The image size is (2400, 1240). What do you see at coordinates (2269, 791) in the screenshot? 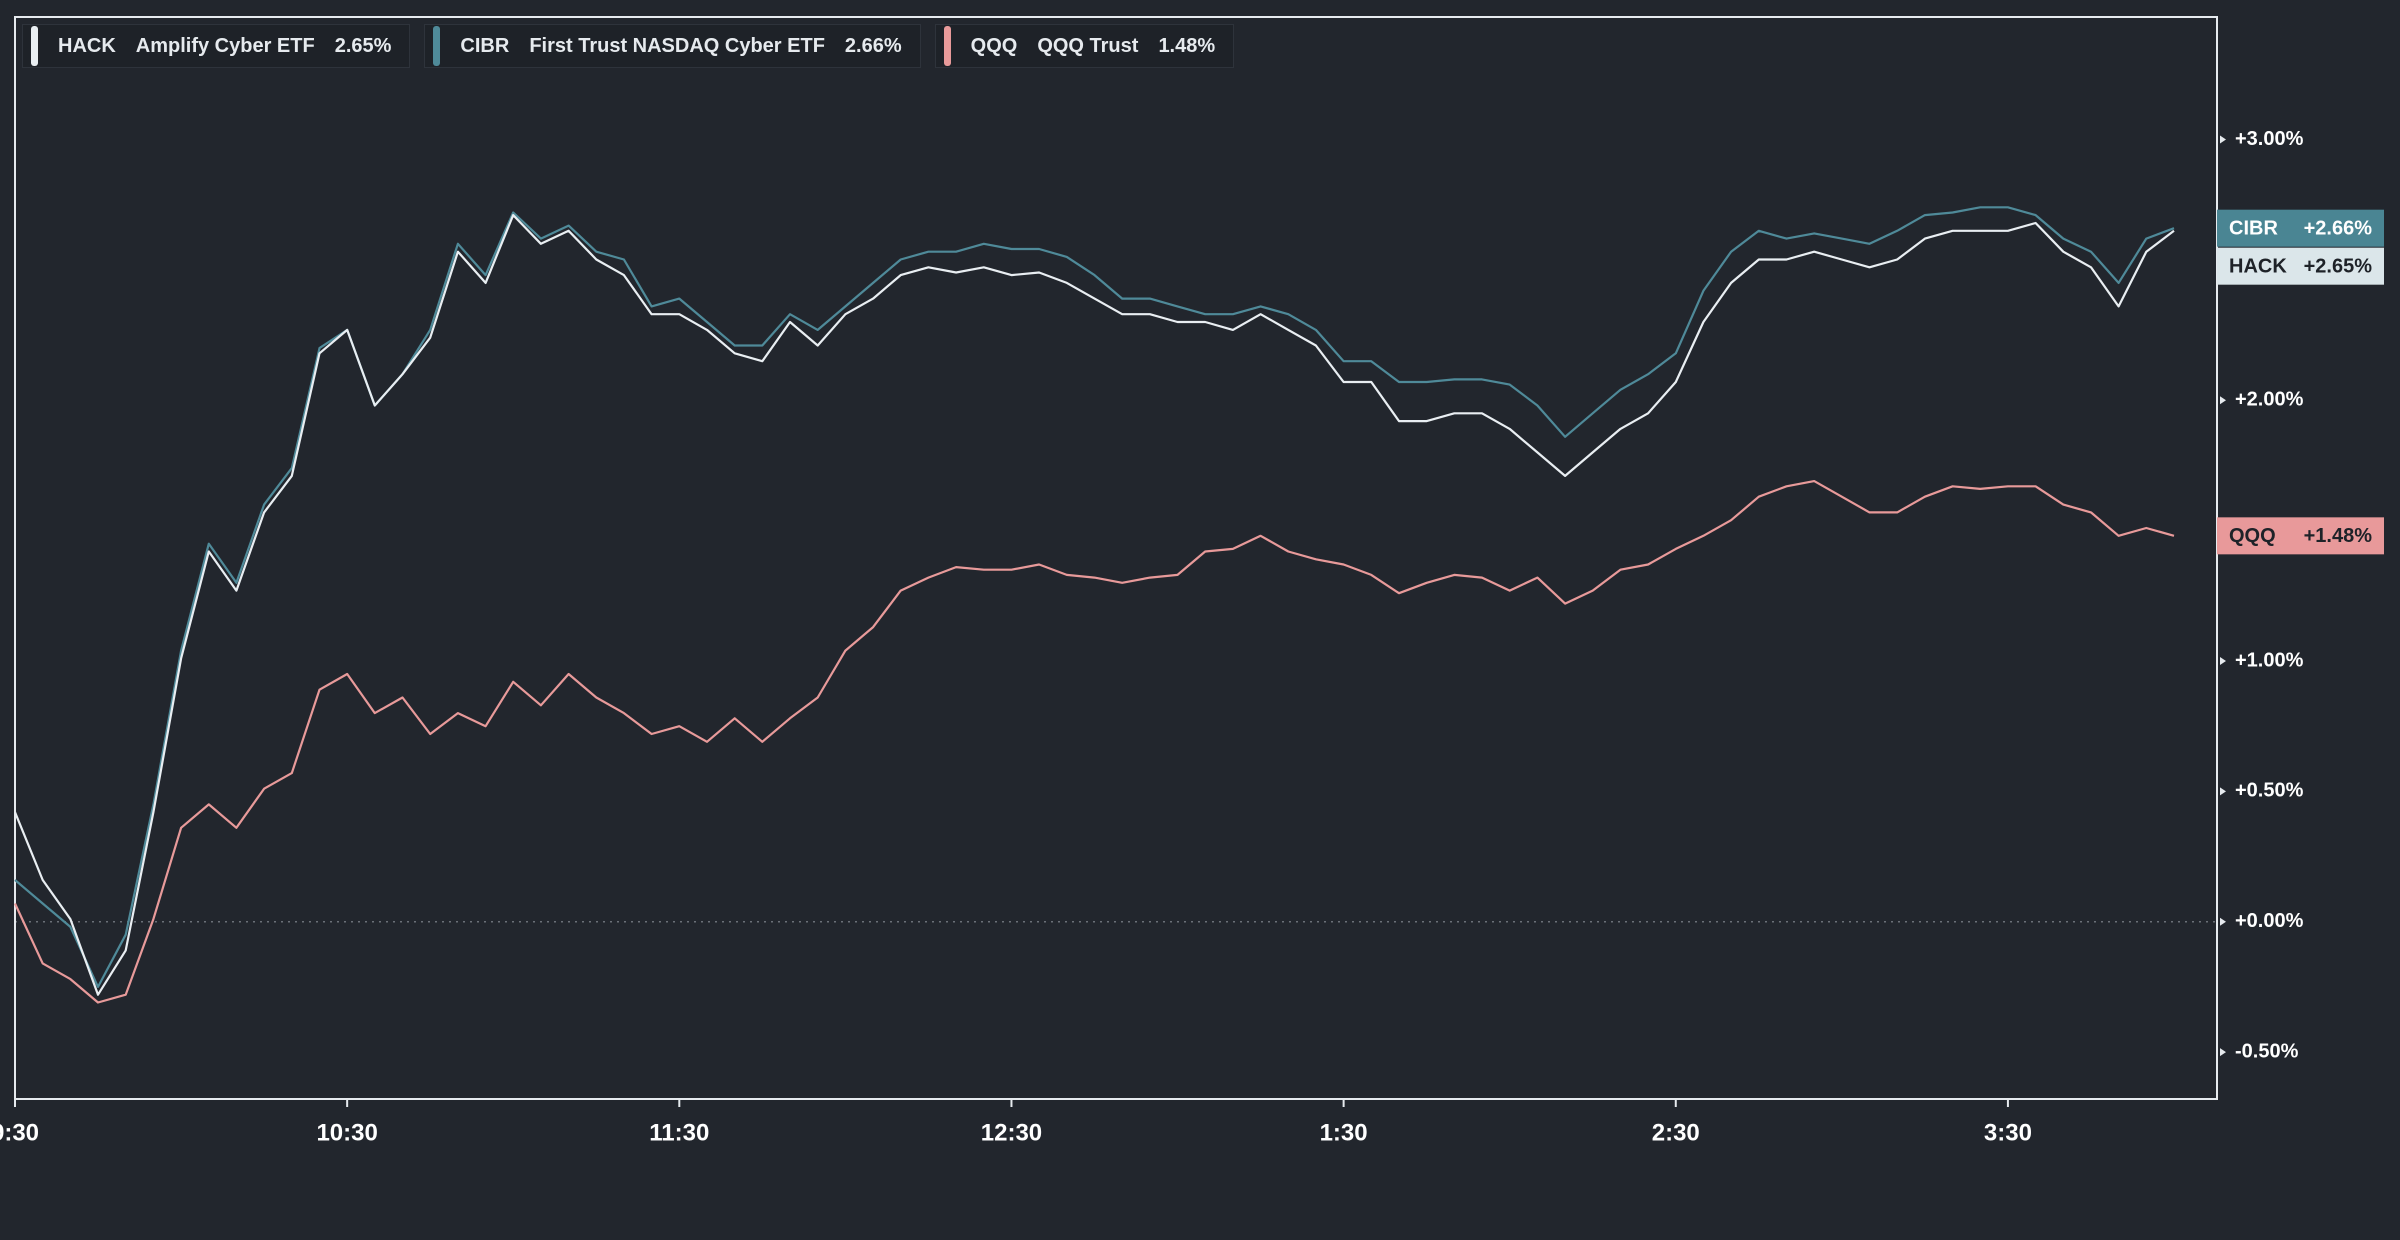
I see `y-tick-label: +0.50%` at bounding box center [2269, 791].